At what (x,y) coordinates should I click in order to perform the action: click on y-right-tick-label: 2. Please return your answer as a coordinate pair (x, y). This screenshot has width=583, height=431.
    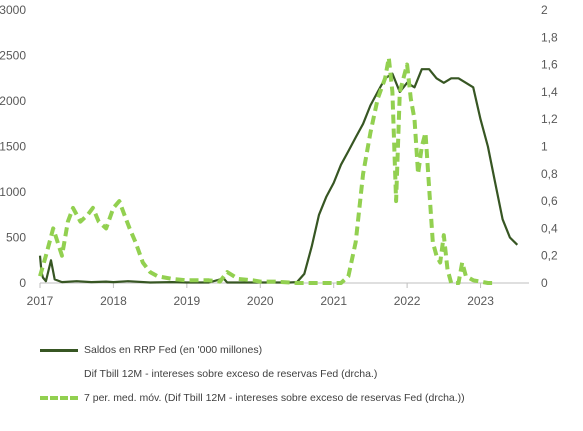
    Looking at the image, I should click on (544, 10).